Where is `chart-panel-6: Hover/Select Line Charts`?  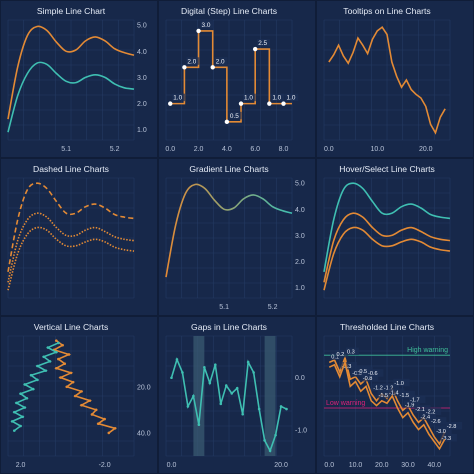 chart-panel-6: Hover/Select Line Charts is located at coordinates (395, 237).